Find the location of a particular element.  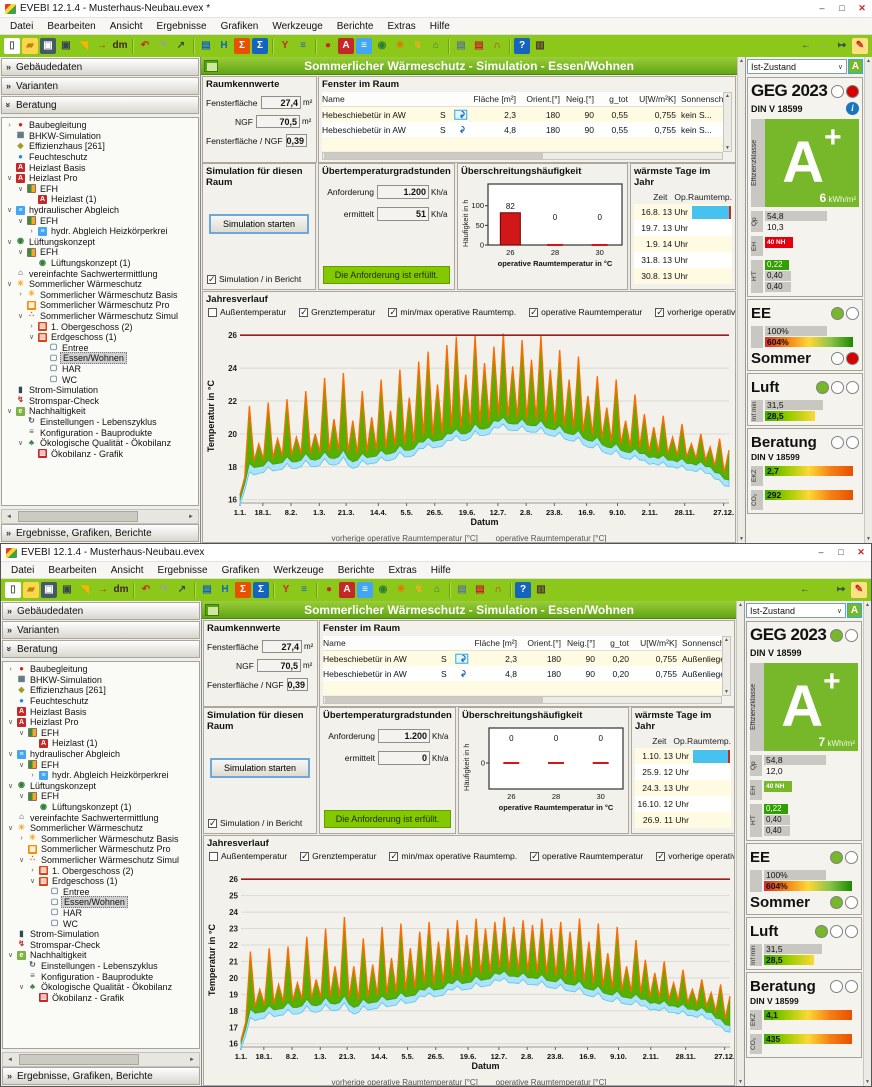

menu-werkzeuge: Werkzeuge is located at coordinates (298, 570).